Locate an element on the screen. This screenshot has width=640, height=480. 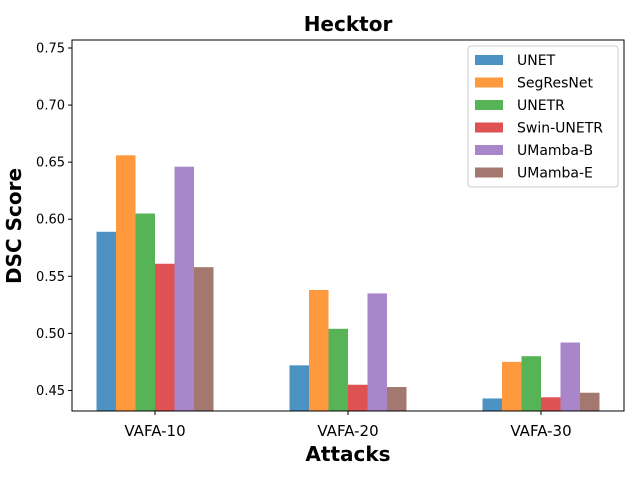
x-tick-label: VAFA-20 is located at coordinates (347, 431).